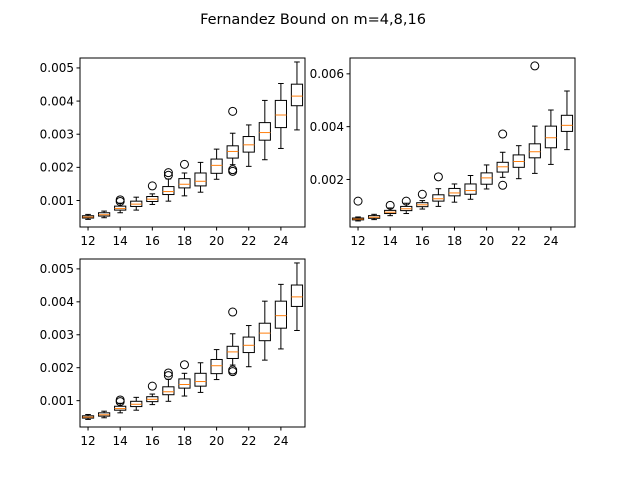 Image resolution: width=640 pixels, height=480 pixels. Describe the element at coordinates (120, 241) in the screenshot. I see `x-tick-label: 14` at that location.